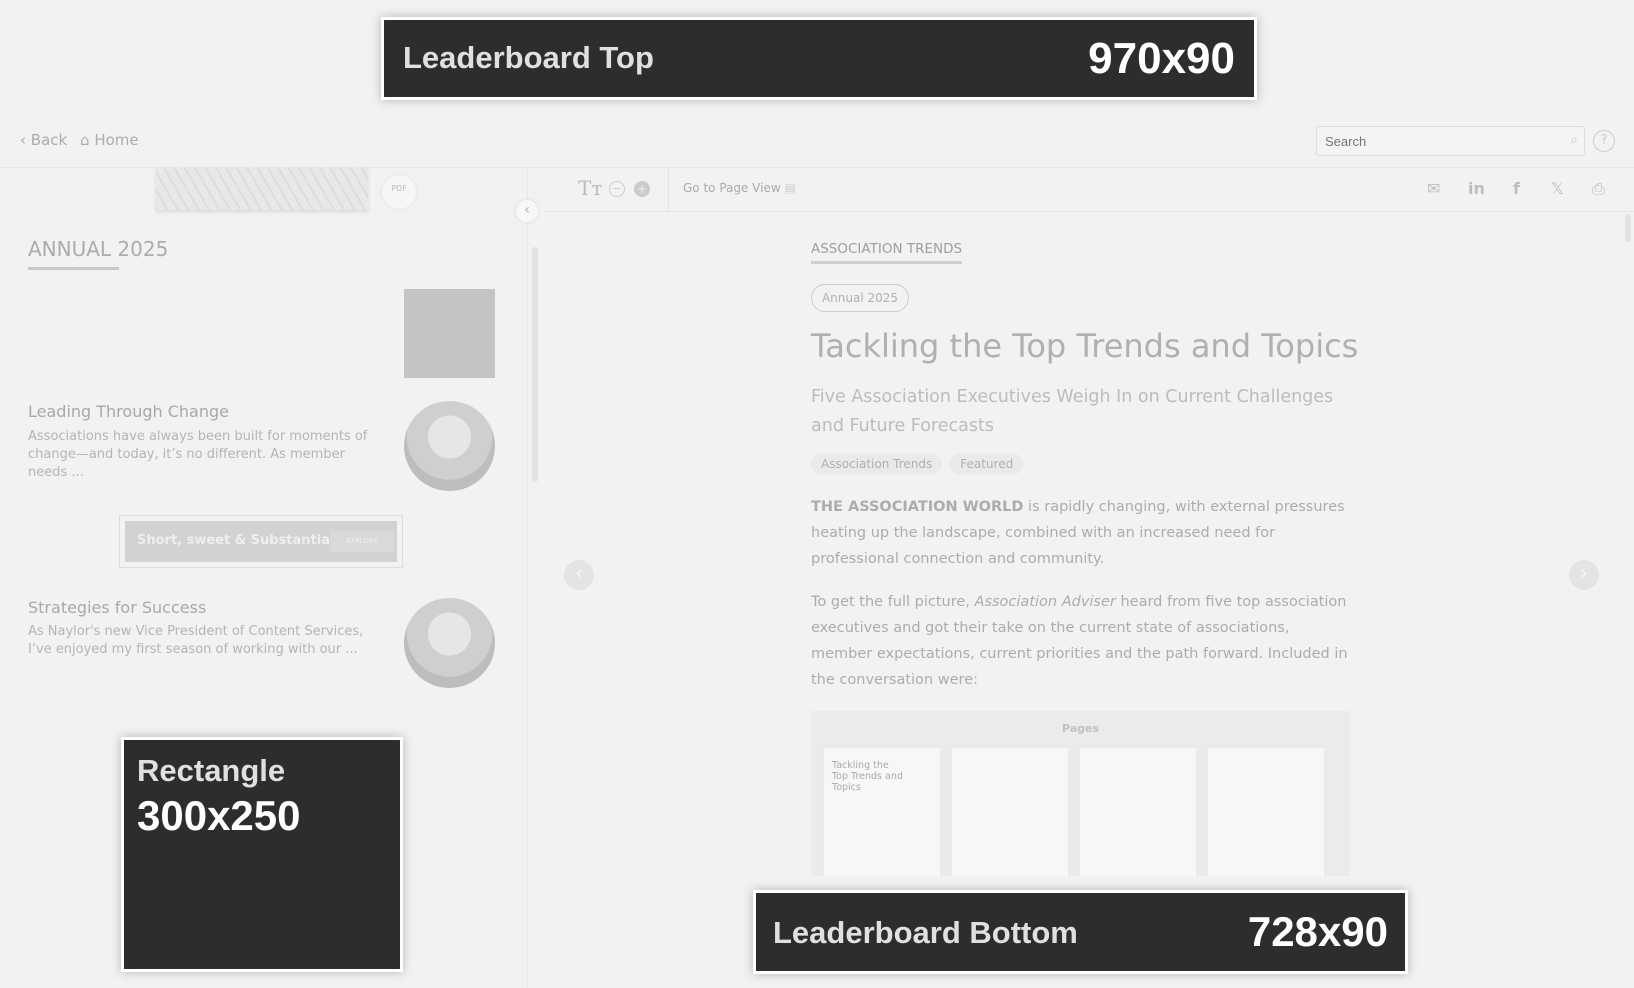 This screenshot has width=1634, height=988. Describe the element at coordinates (882, 811) in the screenshot. I see `page-thumbnail: Tackling the Top Trends and Topics` at that location.